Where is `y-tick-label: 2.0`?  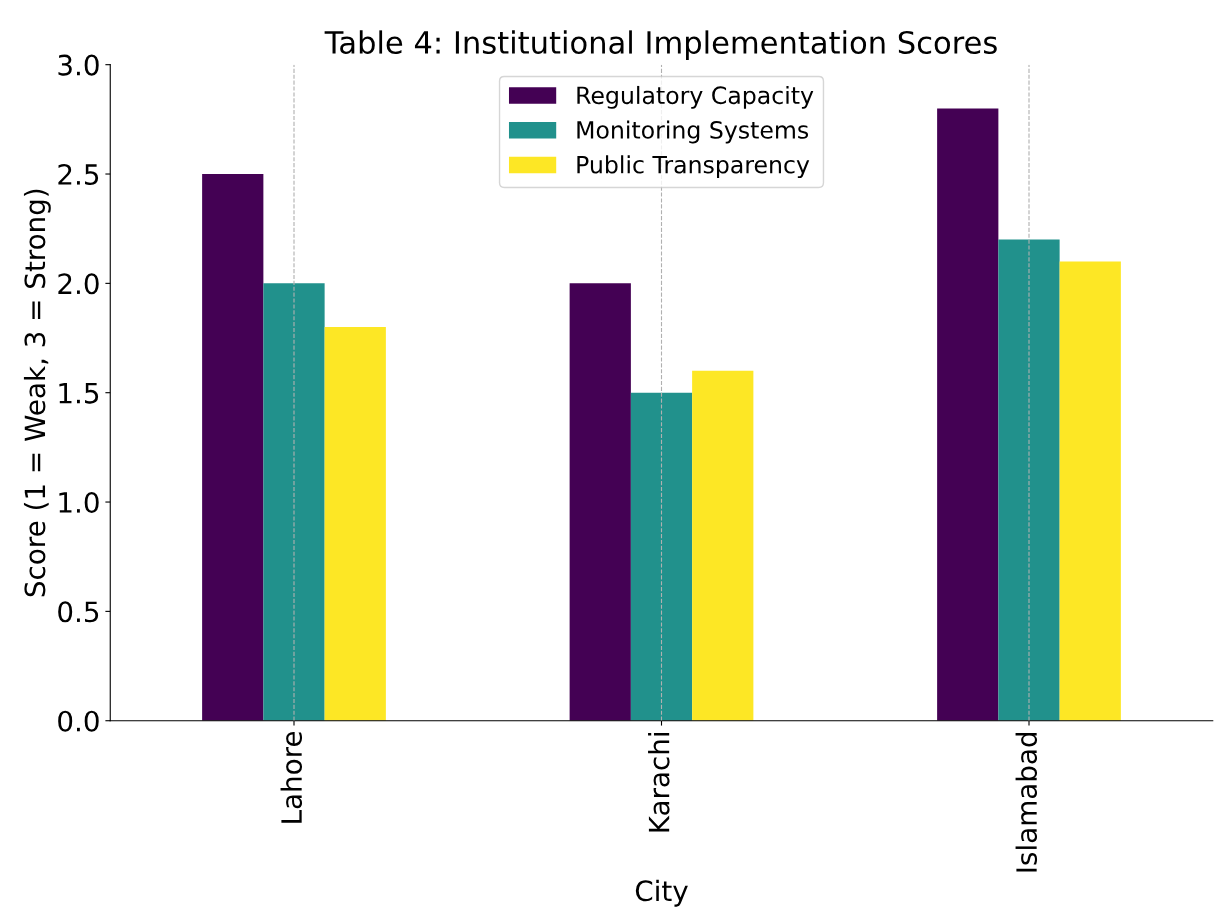 y-tick-label: 2.0 is located at coordinates (78, 284).